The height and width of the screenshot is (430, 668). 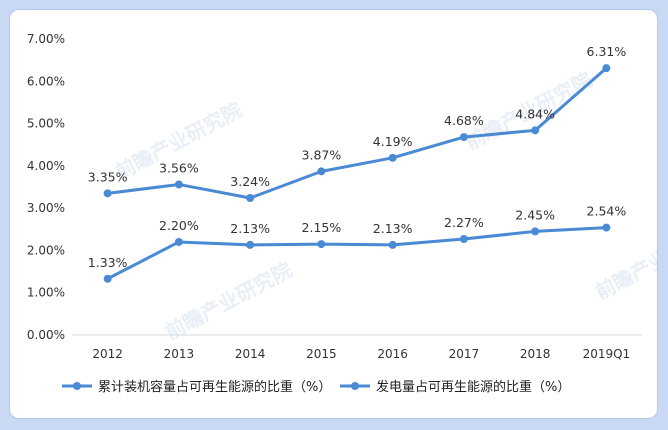 What do you see at coordinates (607, 51) in the screenshot?
I see `series-1-data-label: 6.31%` at bounding box center [607, 51].